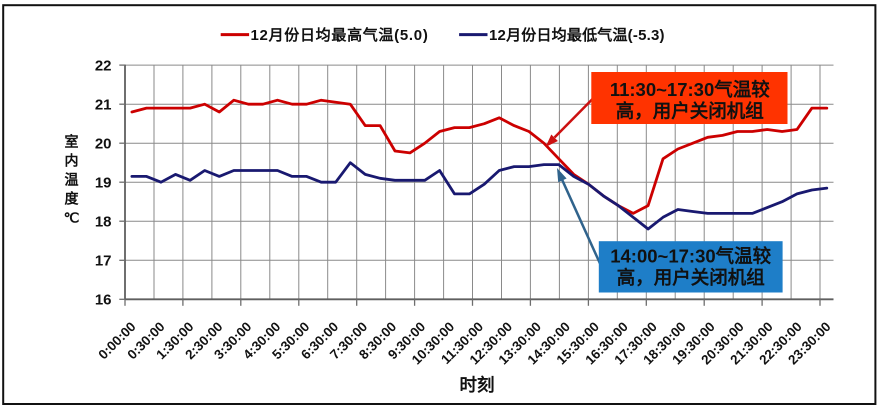 Image resolution: width=880 pixels, height=409 pixels. I want to click on svg-text: 内, so click(72, 161).